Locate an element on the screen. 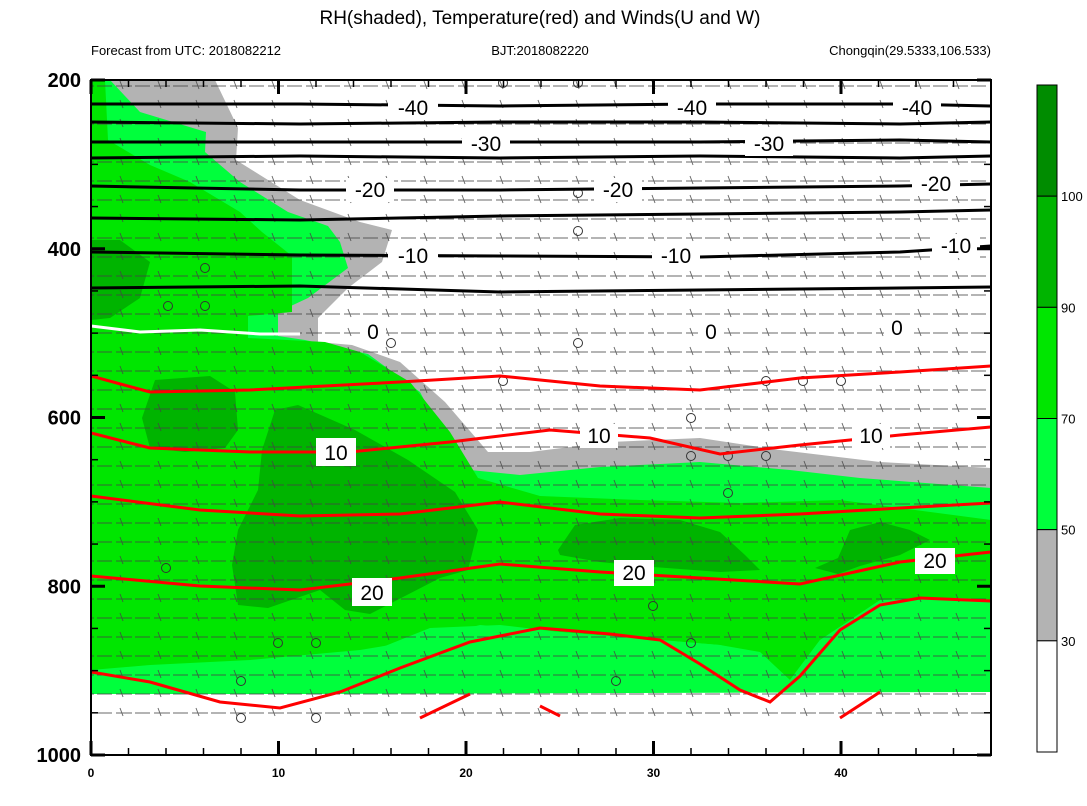  x-tick-label: 10 is located at coordinates (279, 773).